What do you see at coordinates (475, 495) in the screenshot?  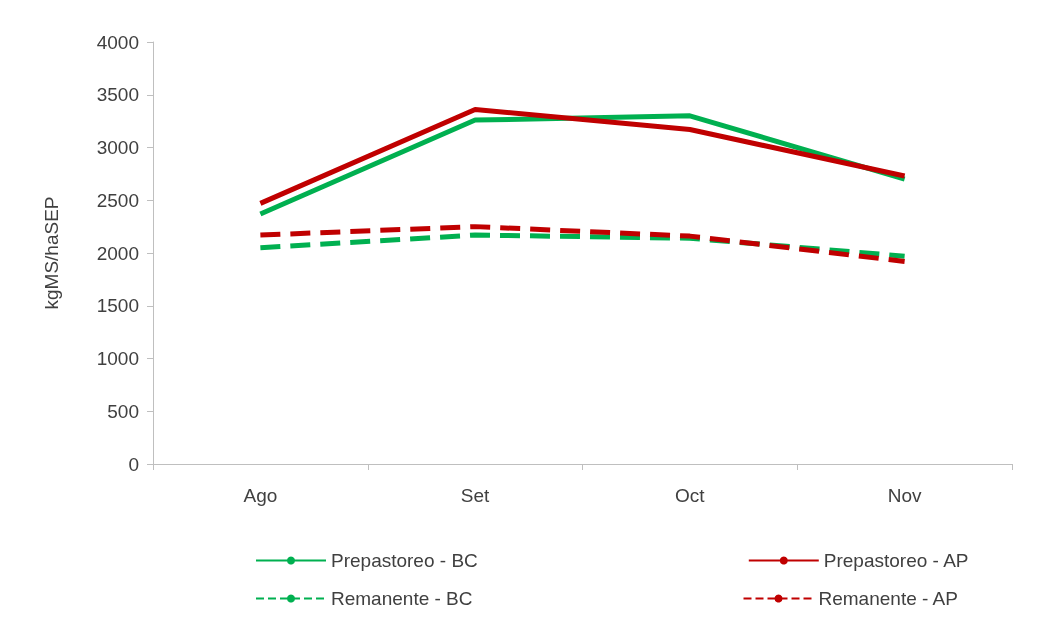 I see `x-tick-label: Set` at bounding box center [475, 495].